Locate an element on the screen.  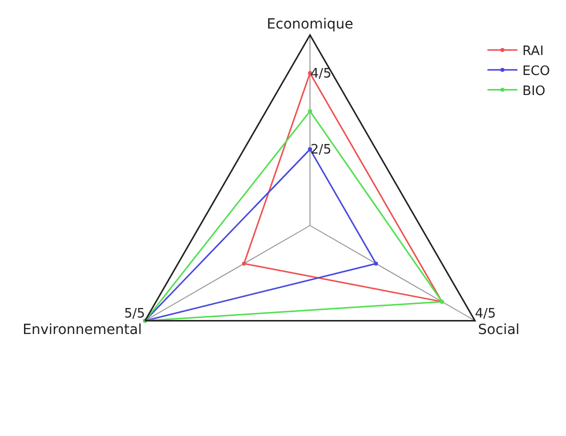
spoke-label: Economique is located at coordinates (310, 24).